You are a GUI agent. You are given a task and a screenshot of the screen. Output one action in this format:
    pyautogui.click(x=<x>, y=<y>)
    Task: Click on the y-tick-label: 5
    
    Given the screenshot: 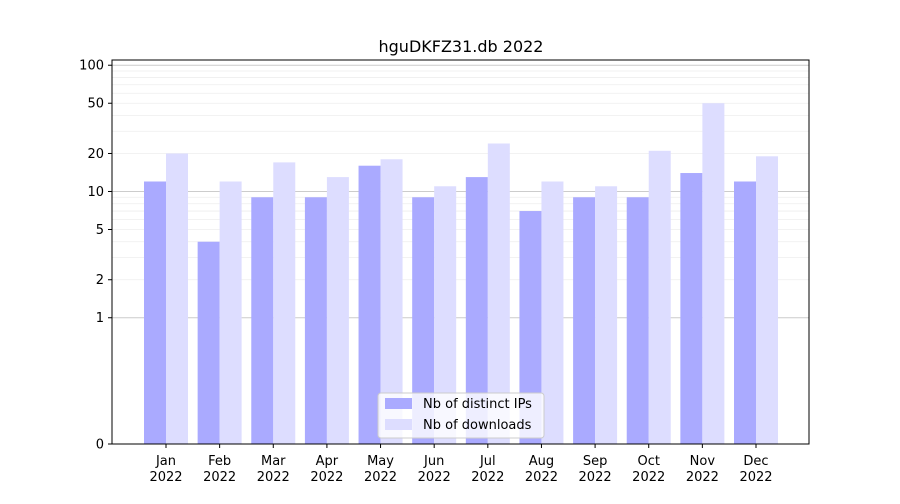 What is the action you would take?
    pyautogui.click(x=100, y=230)
    